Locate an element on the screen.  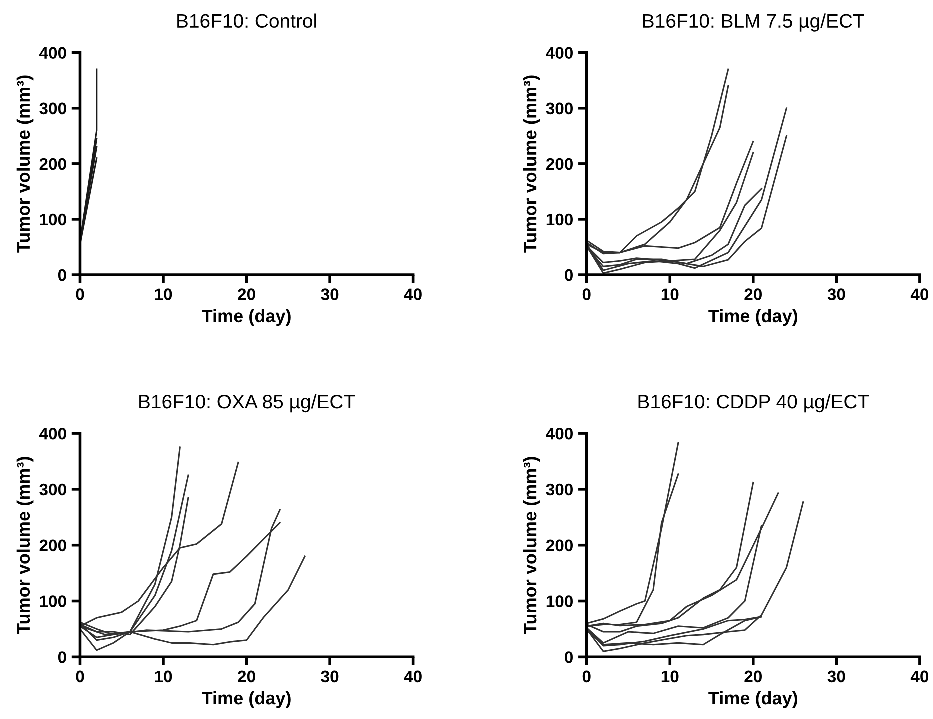
chart-title: B16F10: Control is located at coordinates (247, 21).